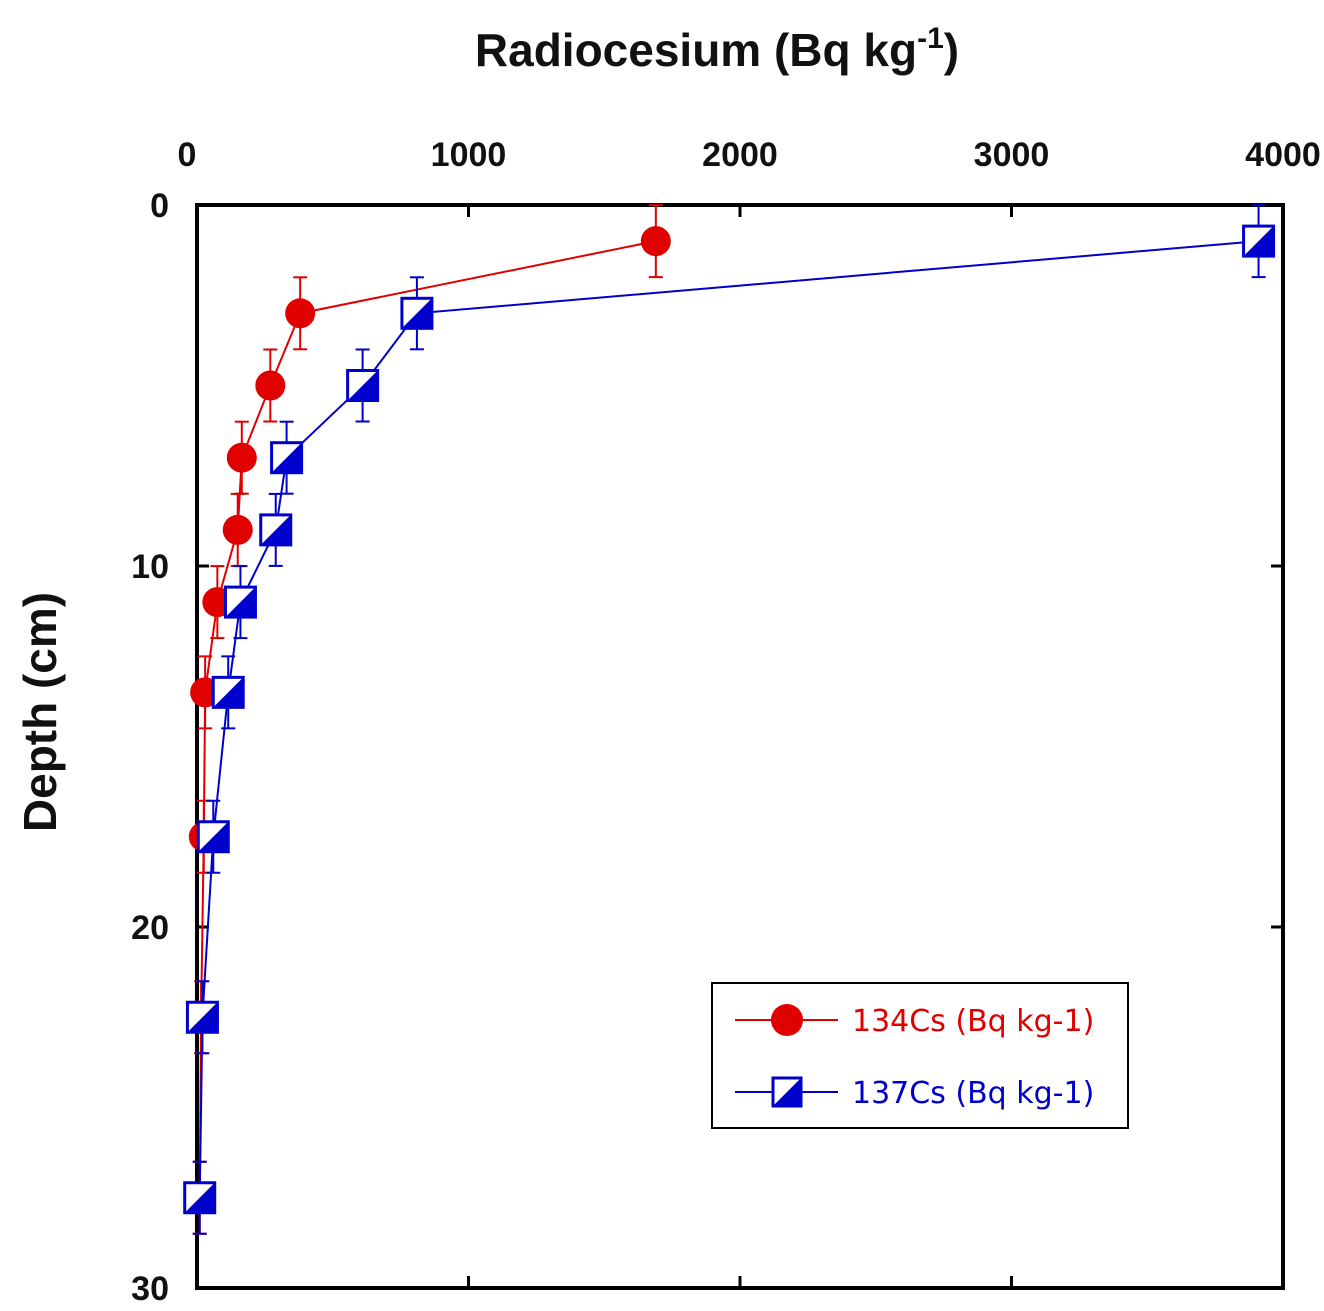 The width and height of the screenshot is (1324, 1311). I want to click on x-tick-label: 2000, so click(740, 155).